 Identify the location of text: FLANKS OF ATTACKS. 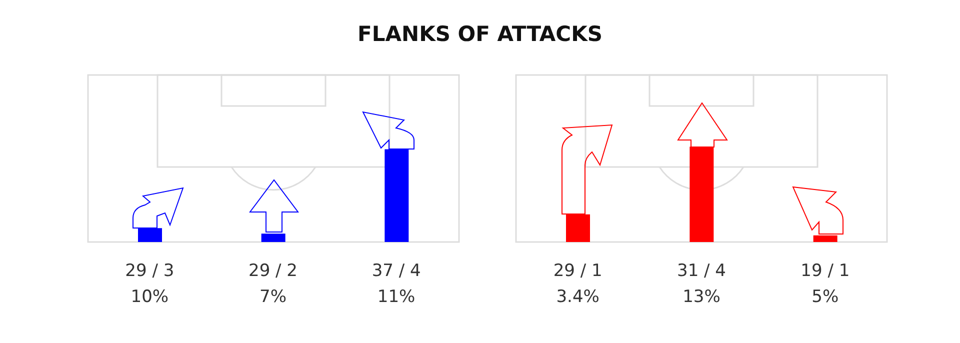
(480, 34).